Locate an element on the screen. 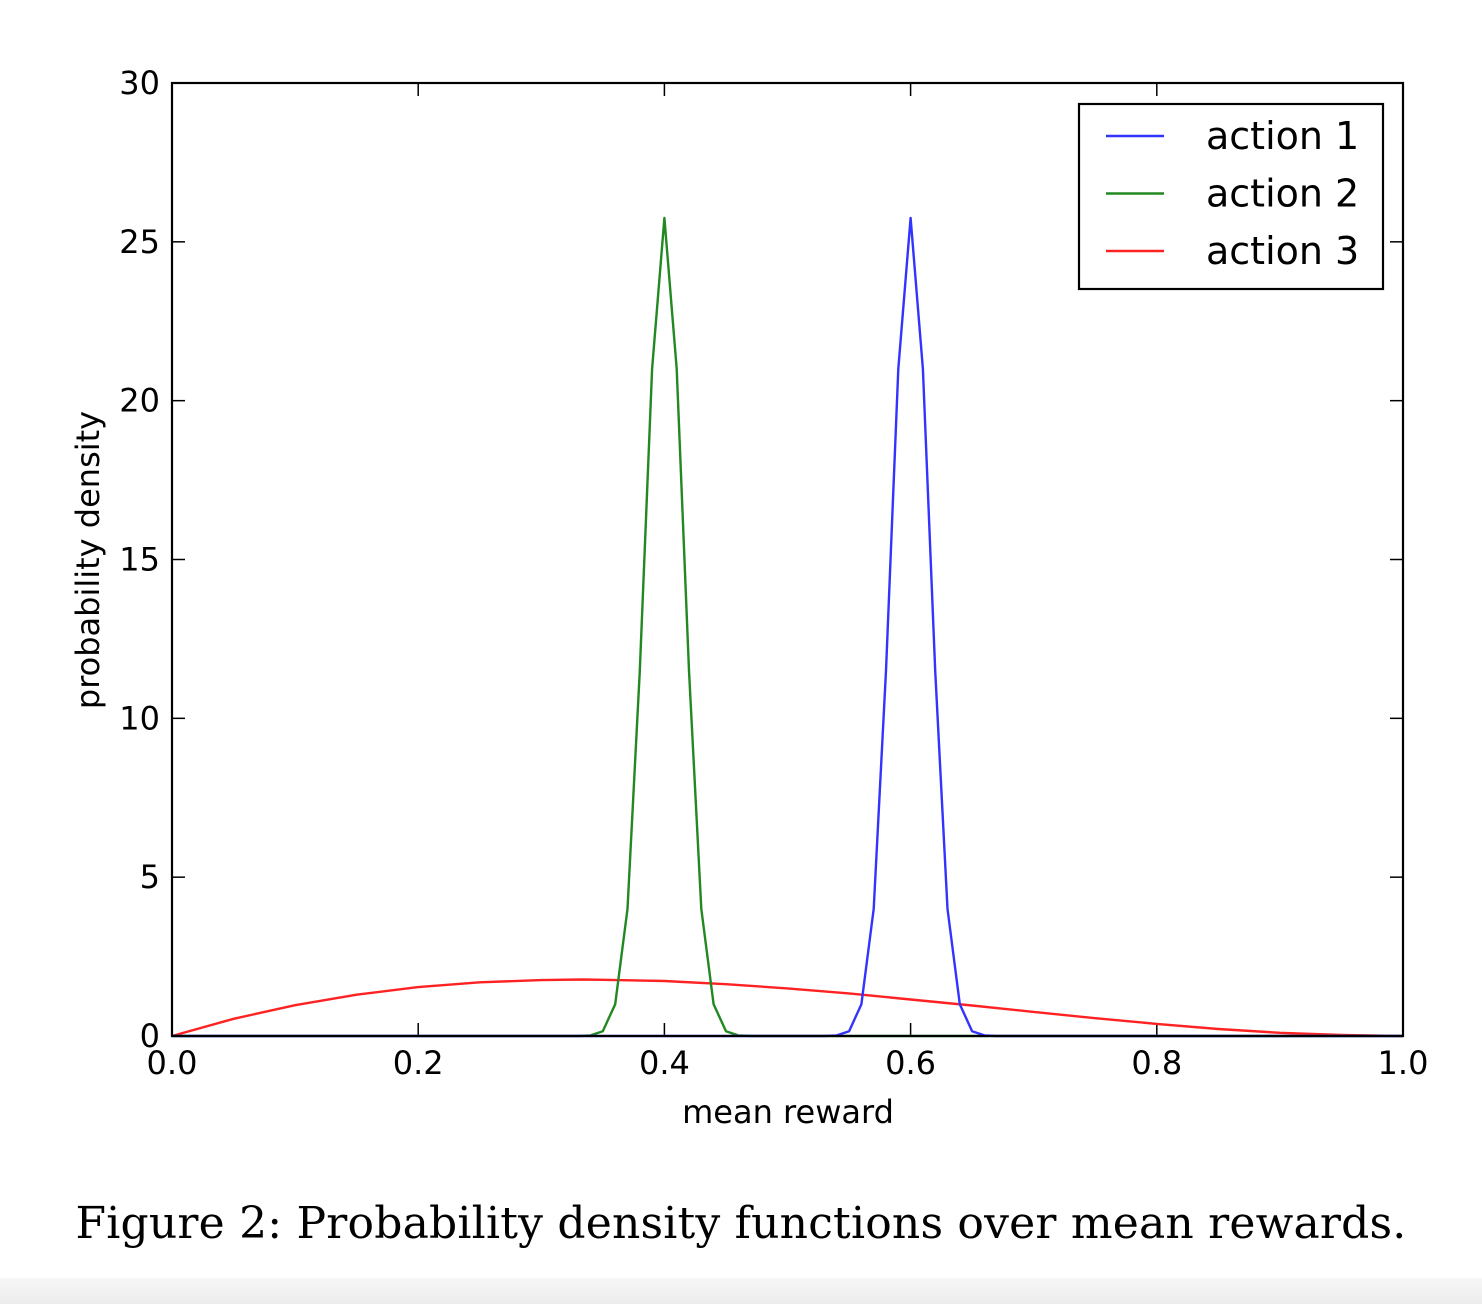 Image resolution: width=1482 pixels, height=1304 pixels. bottom-strip is located at coordinates (741, 1291).